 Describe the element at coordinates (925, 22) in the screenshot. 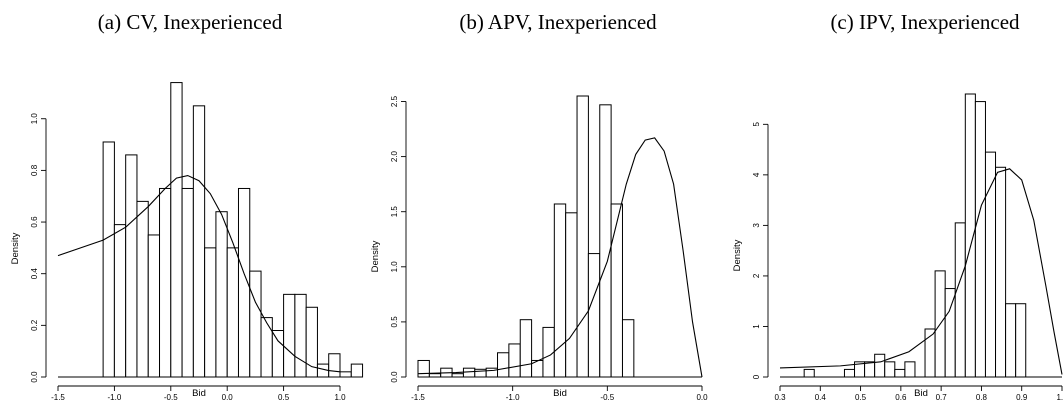

I see `panel-title-ipv: (c) IPV, Inexperienced` at that location.